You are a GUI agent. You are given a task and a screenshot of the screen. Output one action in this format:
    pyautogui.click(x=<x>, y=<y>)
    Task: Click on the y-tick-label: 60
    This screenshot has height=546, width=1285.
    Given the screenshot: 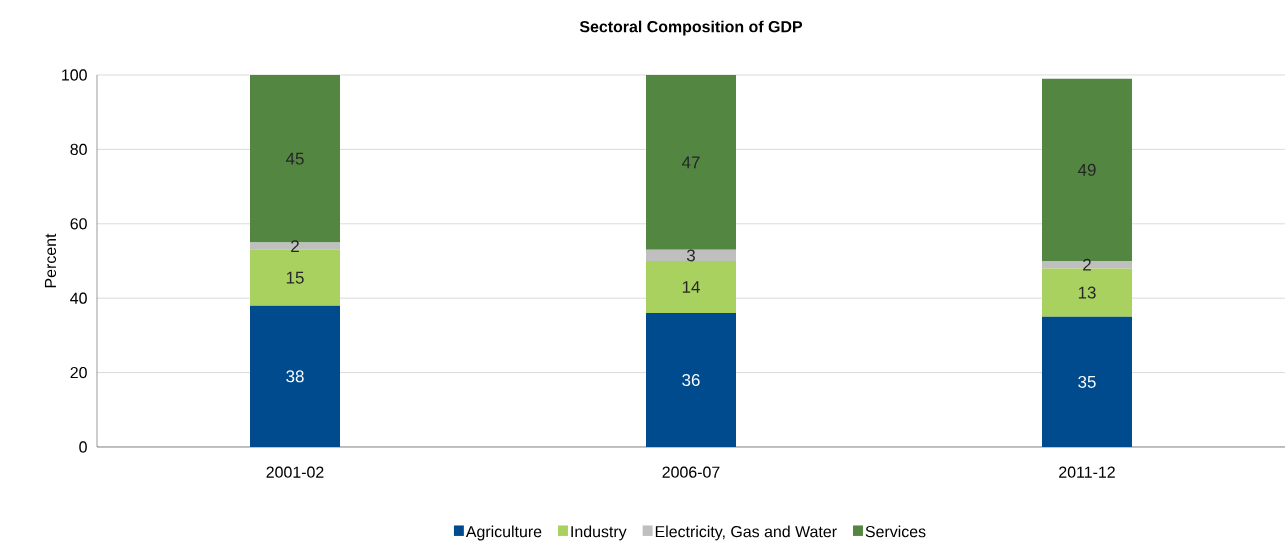 What is the action you would take?
    pyautogui.click(x=78, y=224)
    